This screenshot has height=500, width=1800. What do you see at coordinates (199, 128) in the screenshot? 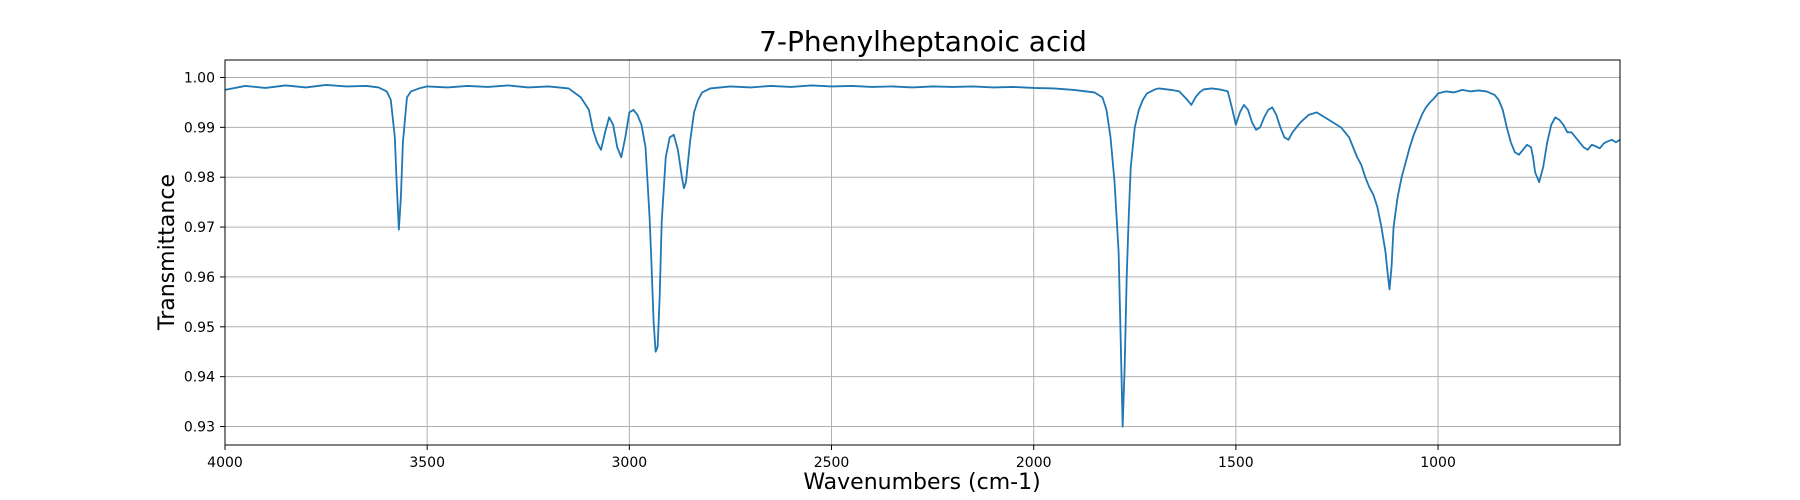
I see `y-tick-label: 0.99` at bounding box center [199, 128].